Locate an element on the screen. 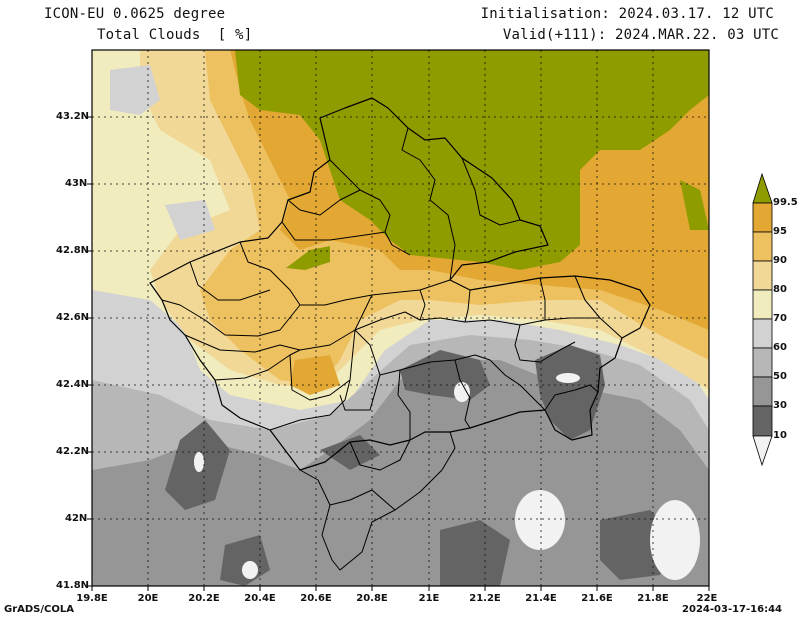 This screenshot has width=800, height=618. colorbar-bottom-arrow is located at coordinates (762, 451).